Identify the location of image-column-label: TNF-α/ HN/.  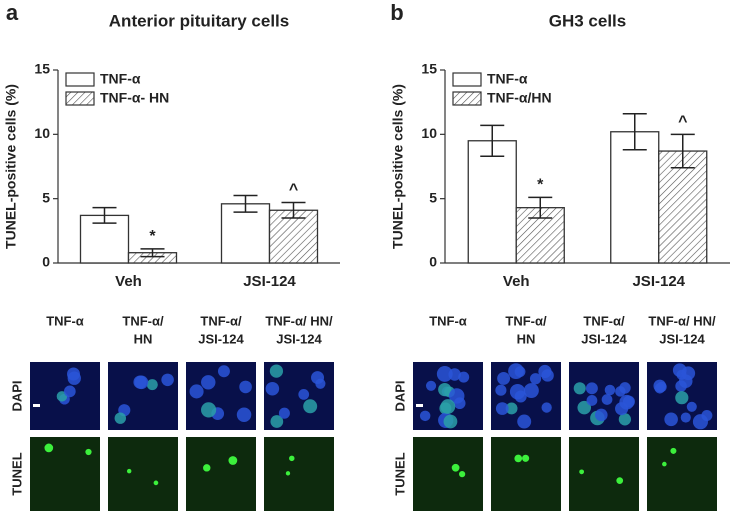
(682, 320).